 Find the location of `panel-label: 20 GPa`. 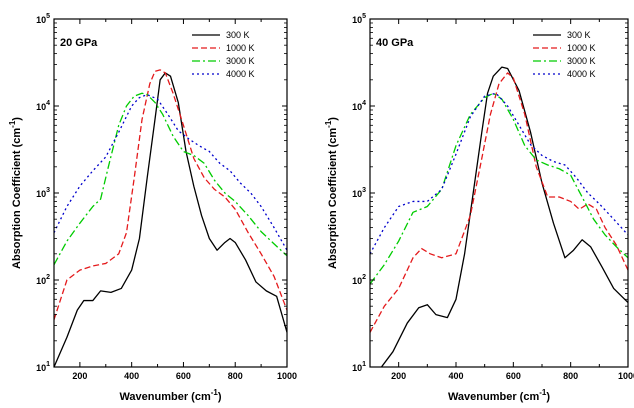

panel-label: 20 GPa is located at coordinates (79, 43).